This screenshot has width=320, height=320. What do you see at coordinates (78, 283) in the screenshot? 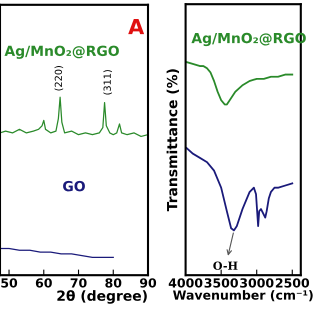
I see `x-tick-label: 70` at bounding box center [78, 283].